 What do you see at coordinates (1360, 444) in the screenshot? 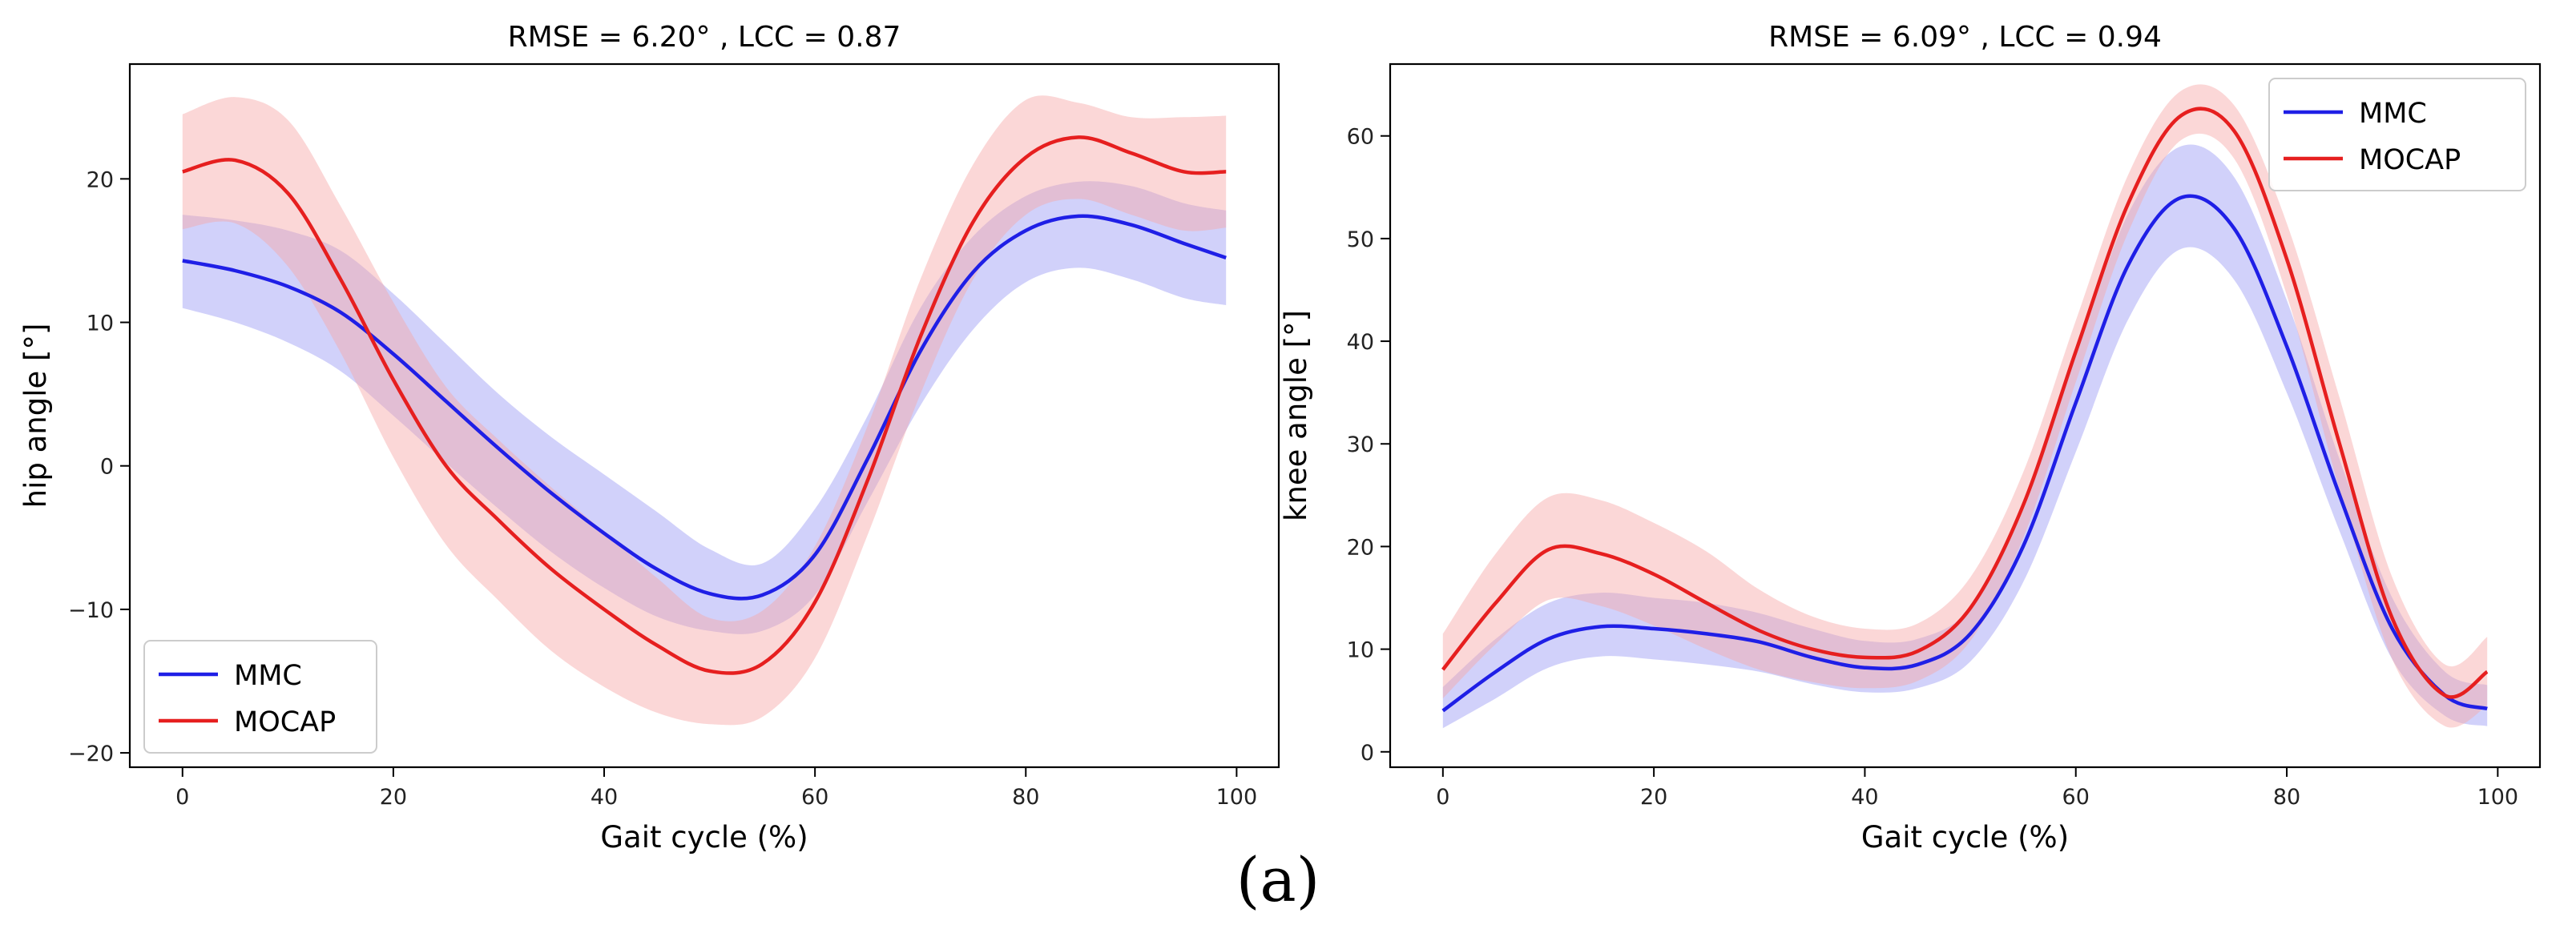
I see `y-tick-label: 30` at bounding box center [1360, 444].